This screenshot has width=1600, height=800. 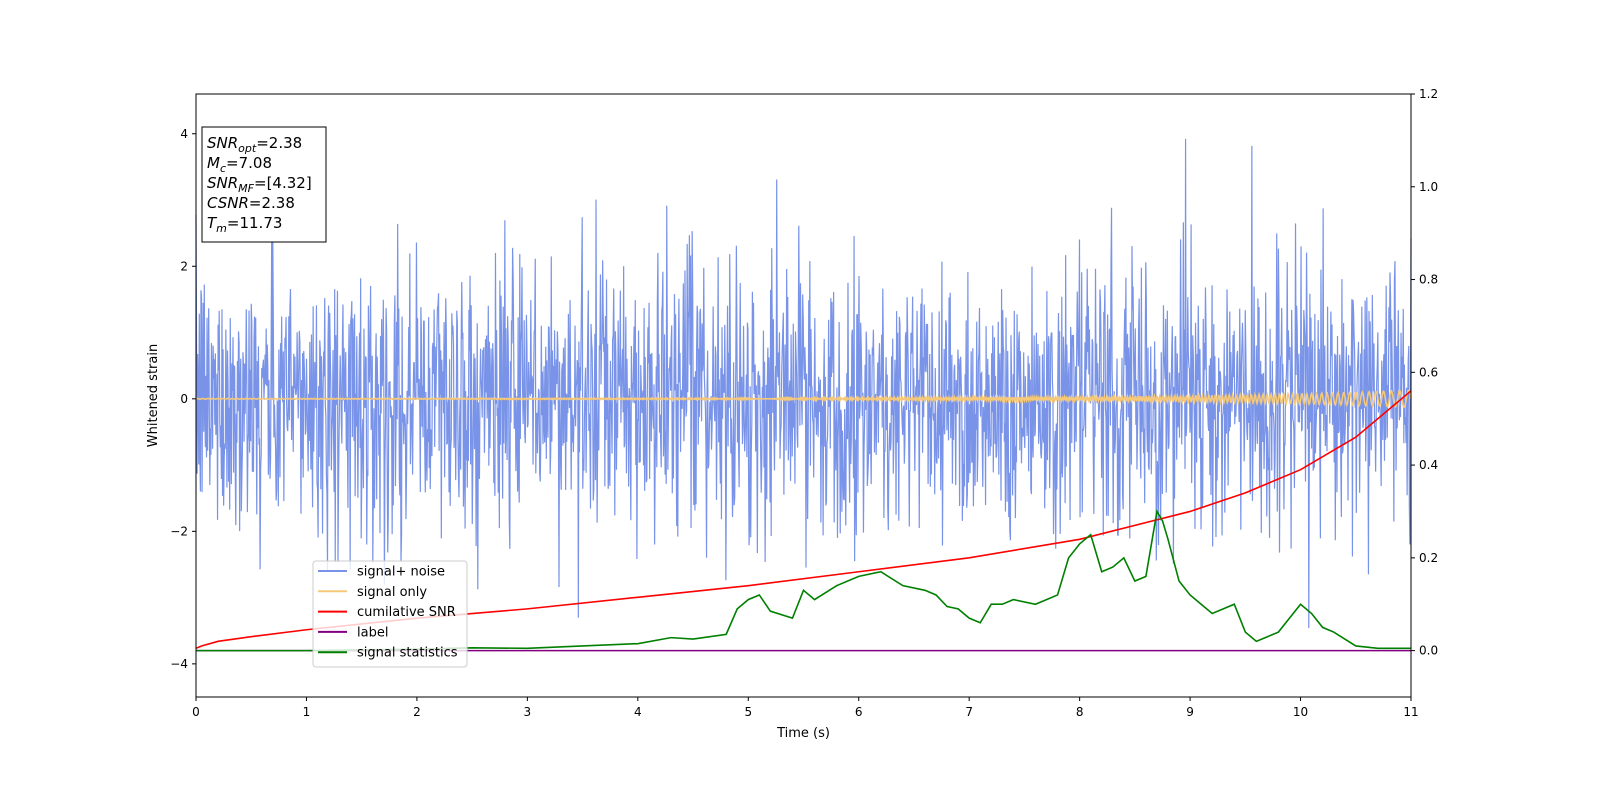 I want to click on y-right-tick-label: 1.0, so click(x=1428, y=187).